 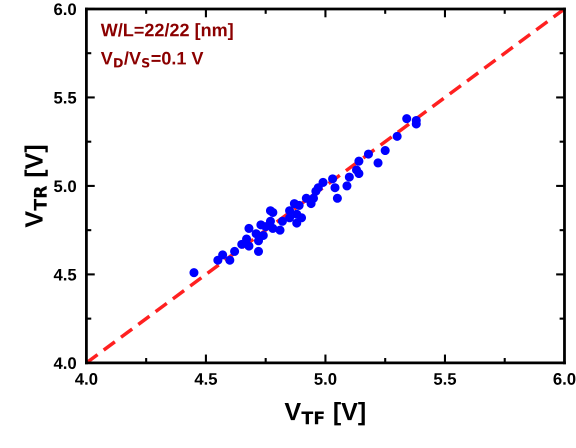 What do you see at coordinates (65, 186) in the screenshot?
I see `y-tick-label: 5.0` at bounding box center [65, 186].